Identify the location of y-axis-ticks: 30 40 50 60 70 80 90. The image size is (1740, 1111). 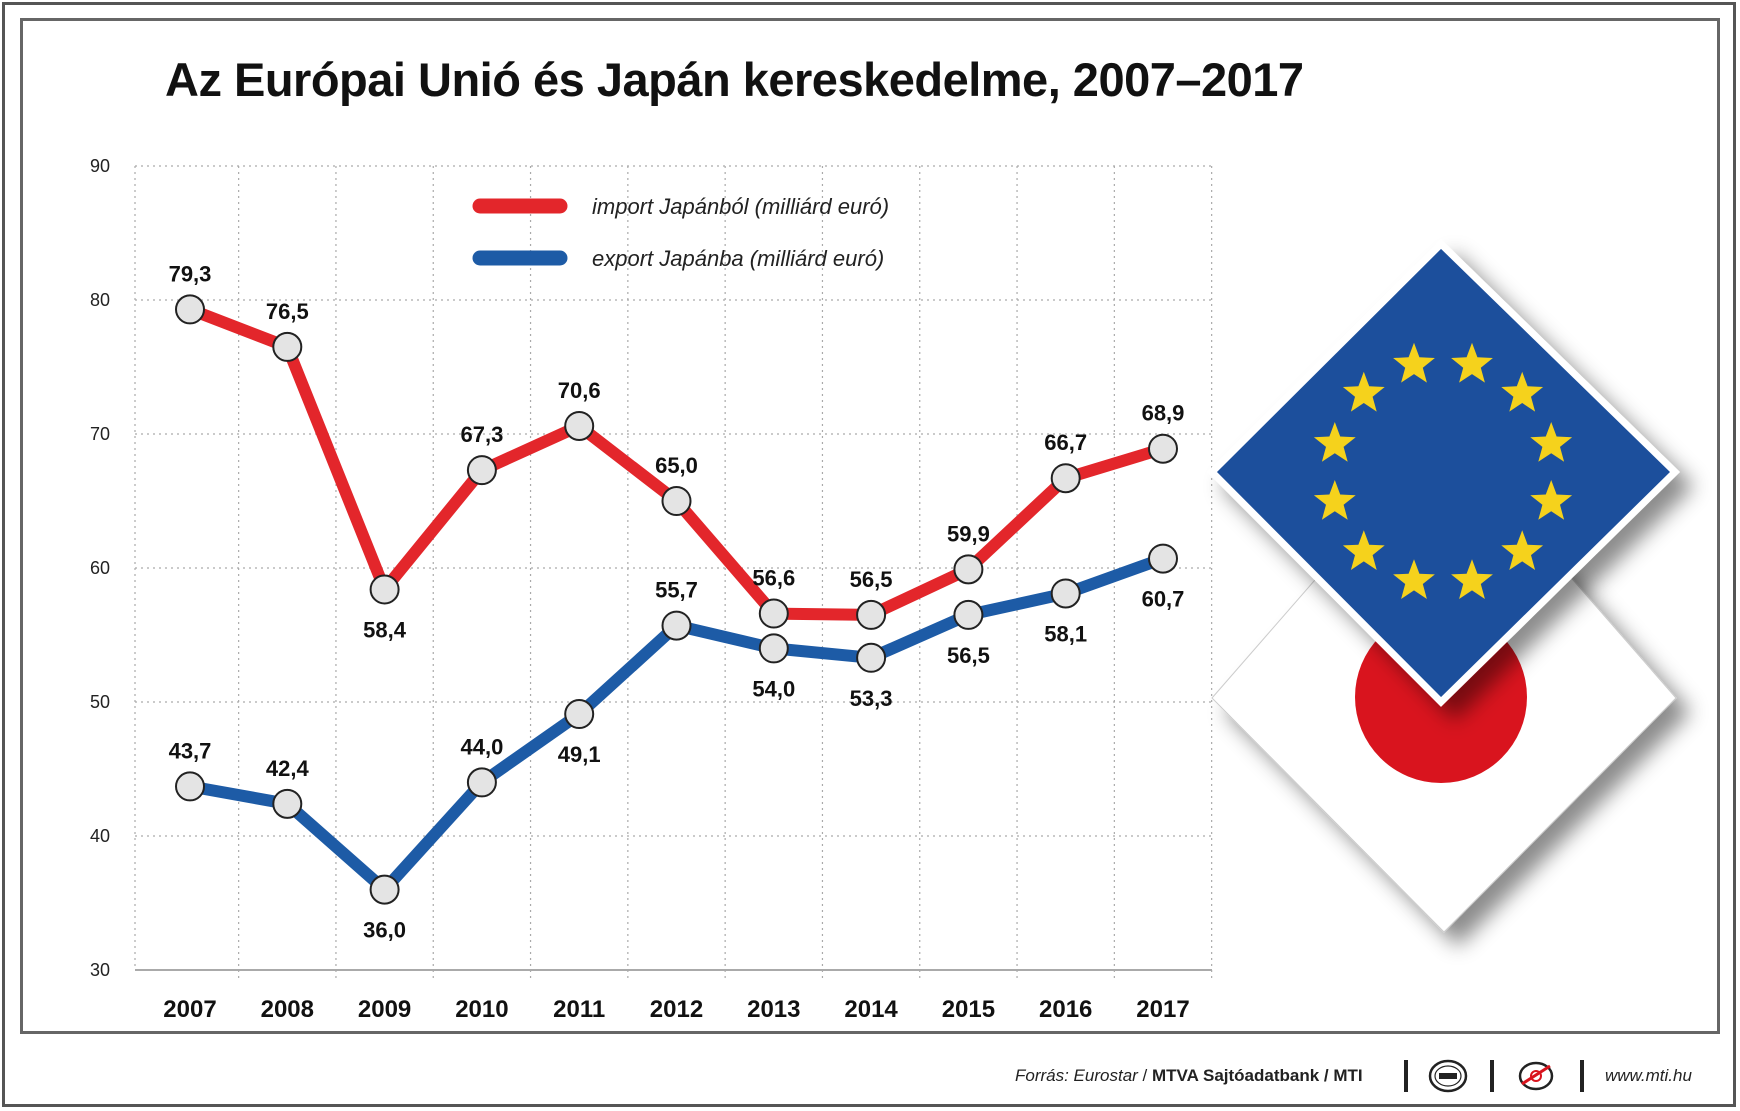
(100, 568).